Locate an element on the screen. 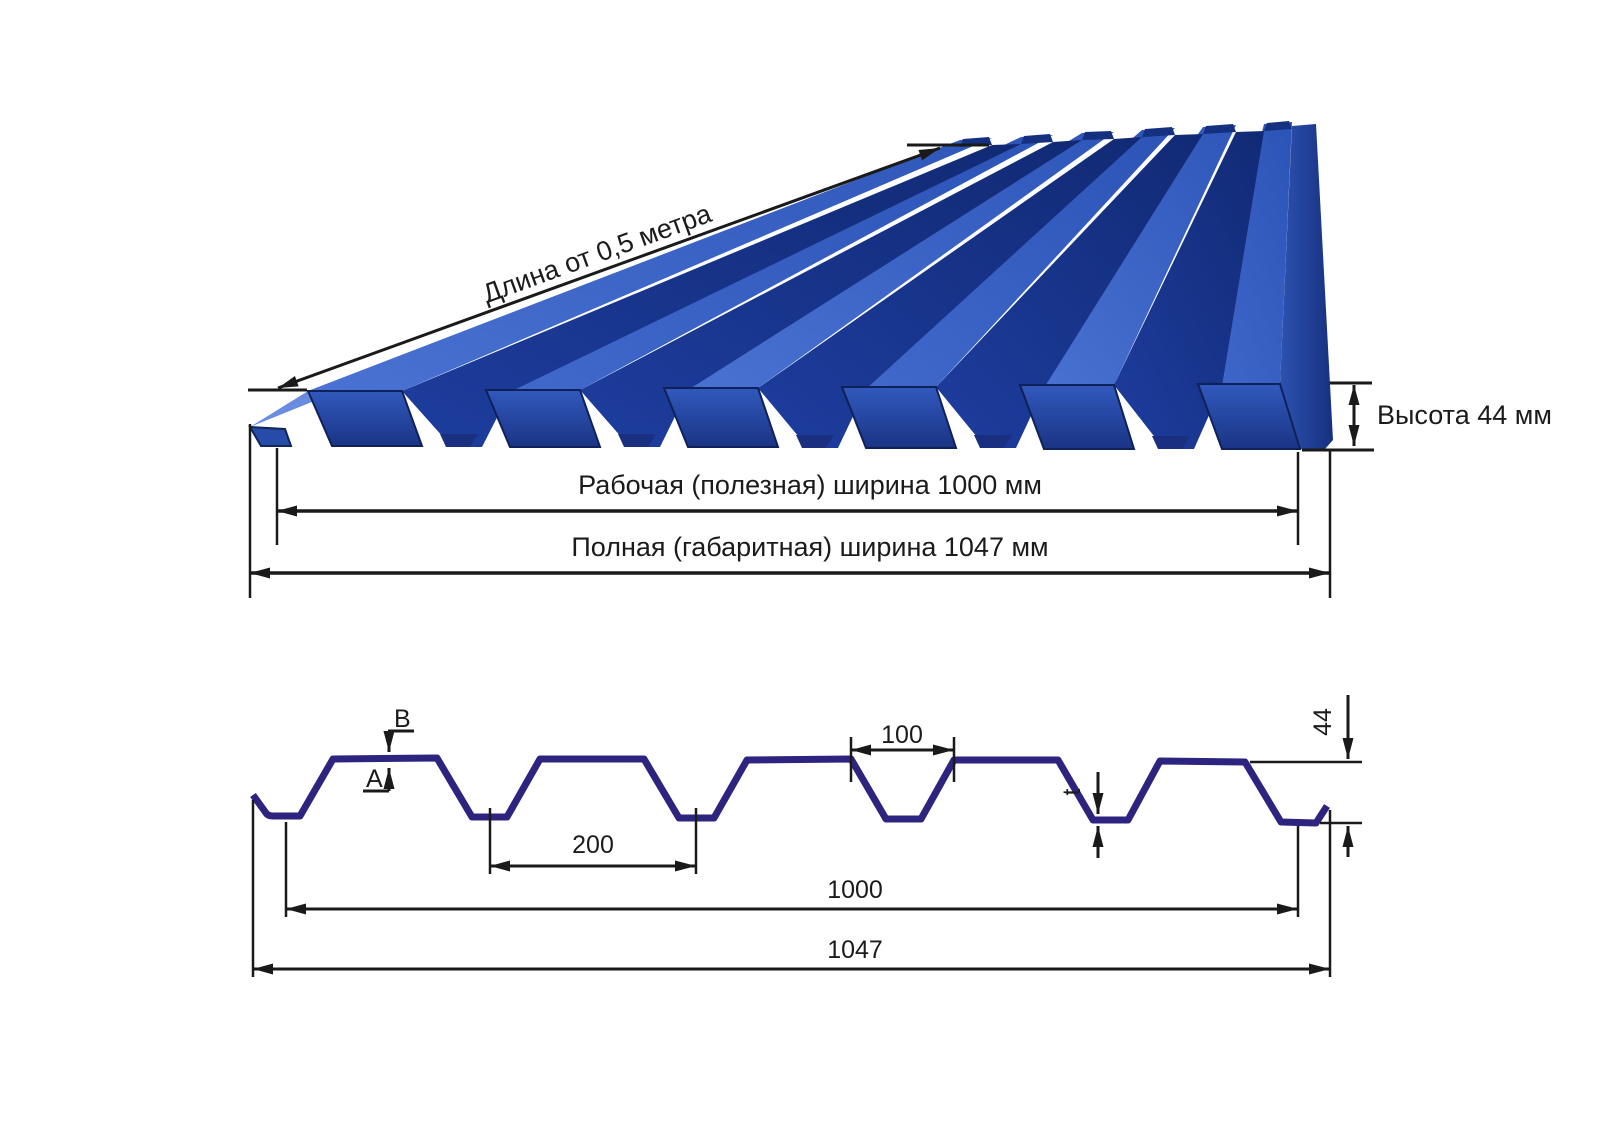  rib-pitch-dimension: 200 is located at coordinates (593, 841).